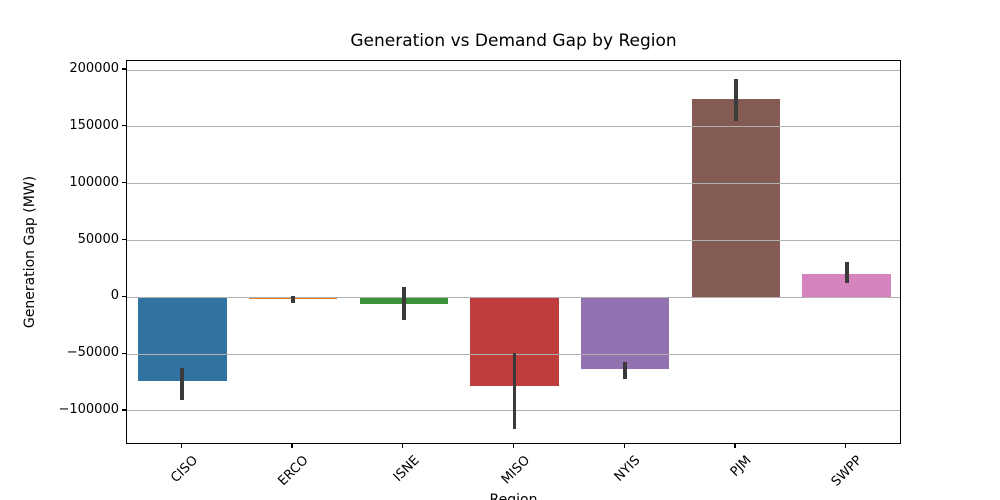 This screenshot has width=1000, height=500. What do you see at coordinates (847, 471) in the screenshot?
I see `x-tick-label-swpp: SWPP` at bounding box center [847, 471].